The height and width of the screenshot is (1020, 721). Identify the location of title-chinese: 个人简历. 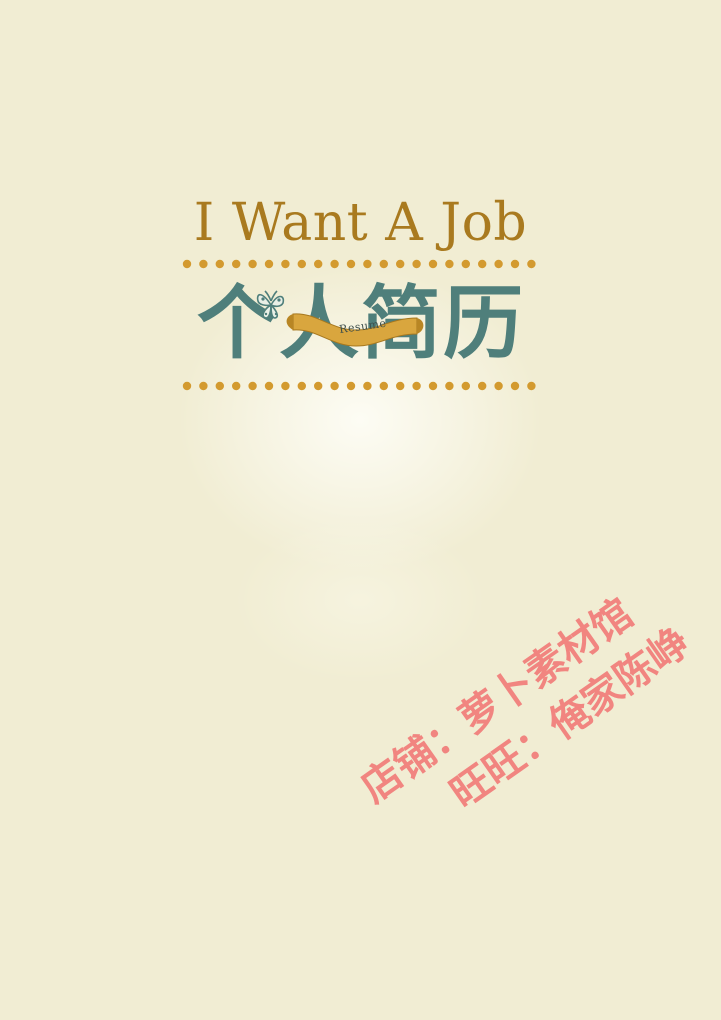
(361, 323).